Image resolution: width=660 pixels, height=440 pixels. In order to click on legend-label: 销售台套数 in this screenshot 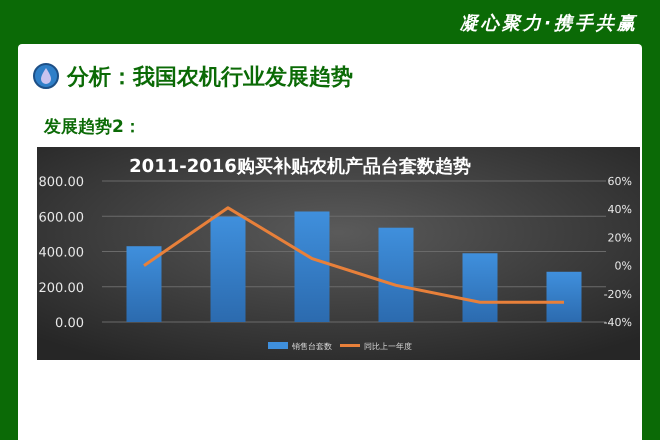, I will do `click(311, 346)`.